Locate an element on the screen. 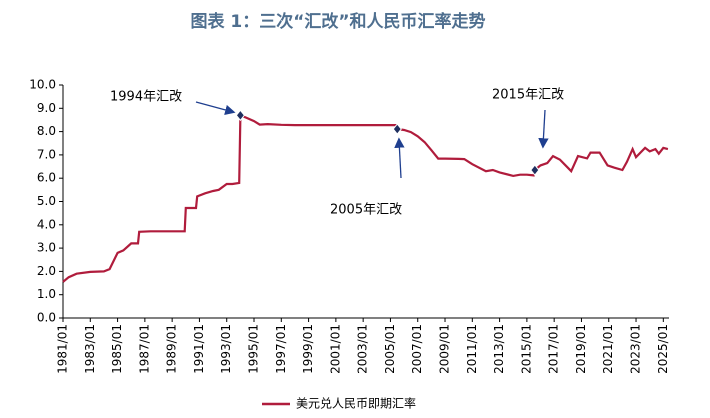 Image resolution: width=710 pixels, height=418 pixels. x-tick-label: 1983/01 is located at coordinates (90, 349).